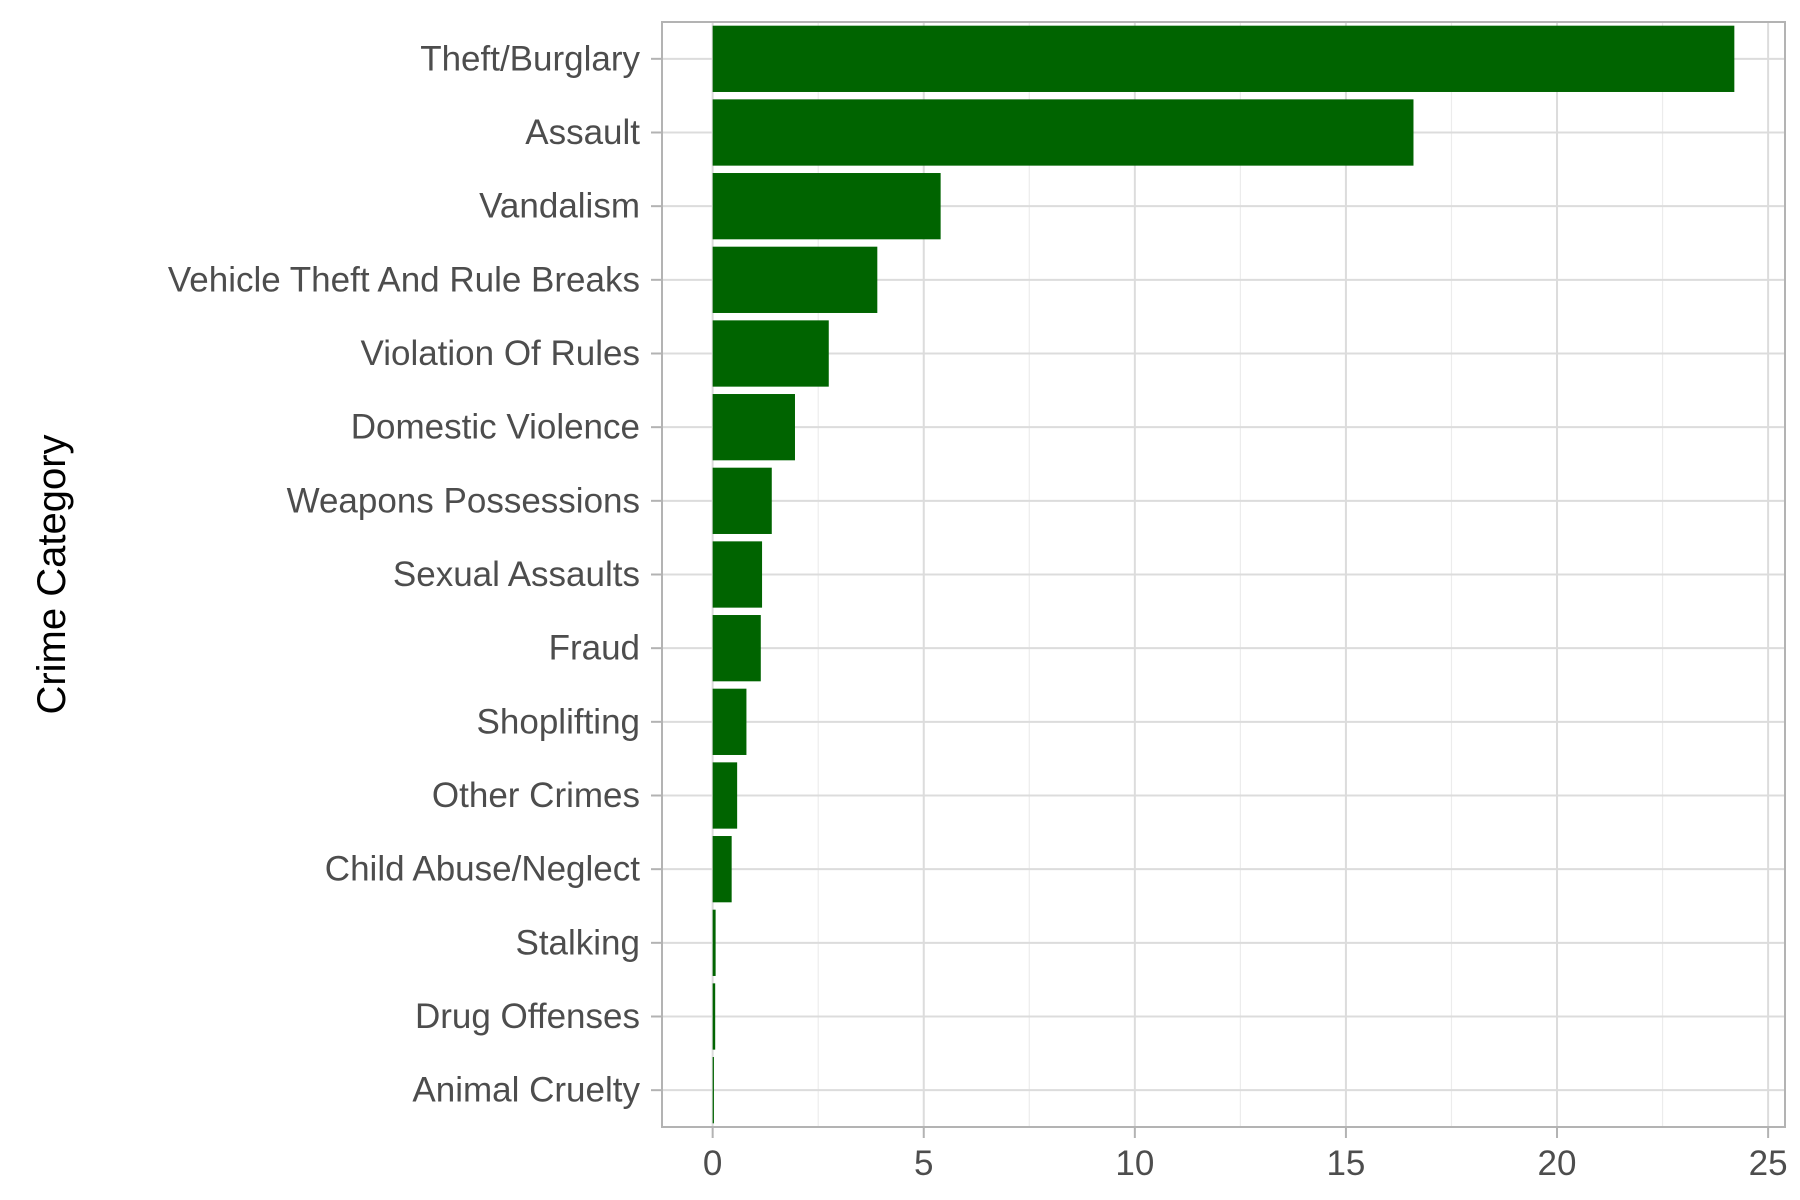  Describe the element at coordinates (463, 500) in the screenshot. I see `y-tick-label: Weapons Possessions` at that location.